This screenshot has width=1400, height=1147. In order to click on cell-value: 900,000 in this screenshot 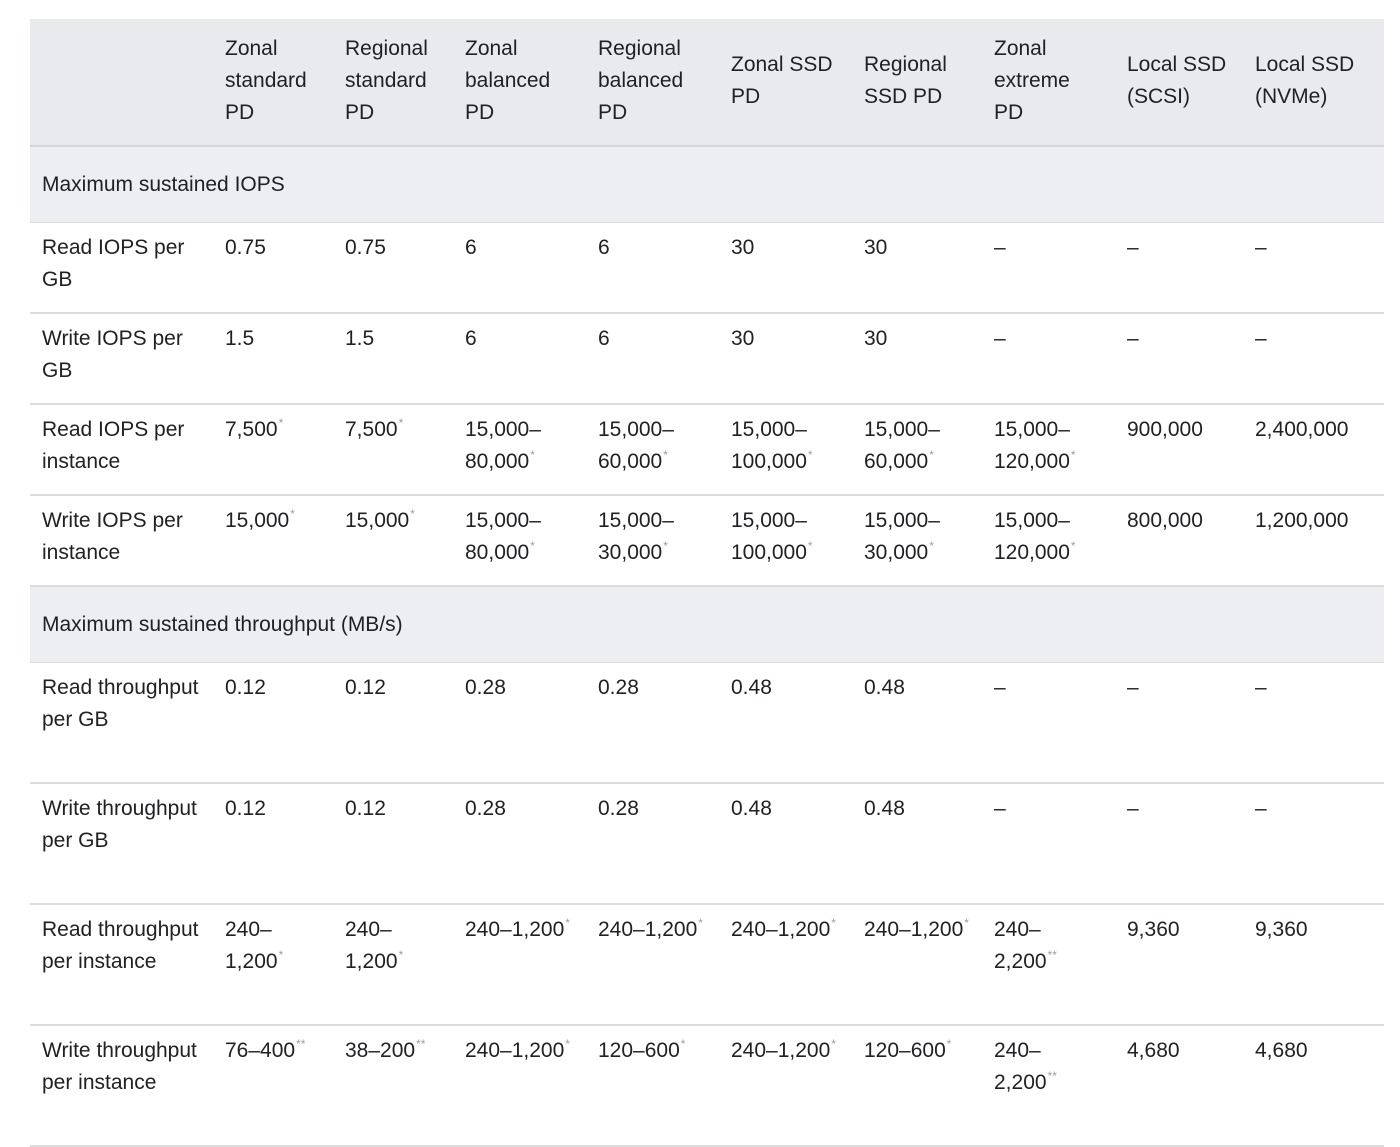, I will do `click(1165, 429)`.